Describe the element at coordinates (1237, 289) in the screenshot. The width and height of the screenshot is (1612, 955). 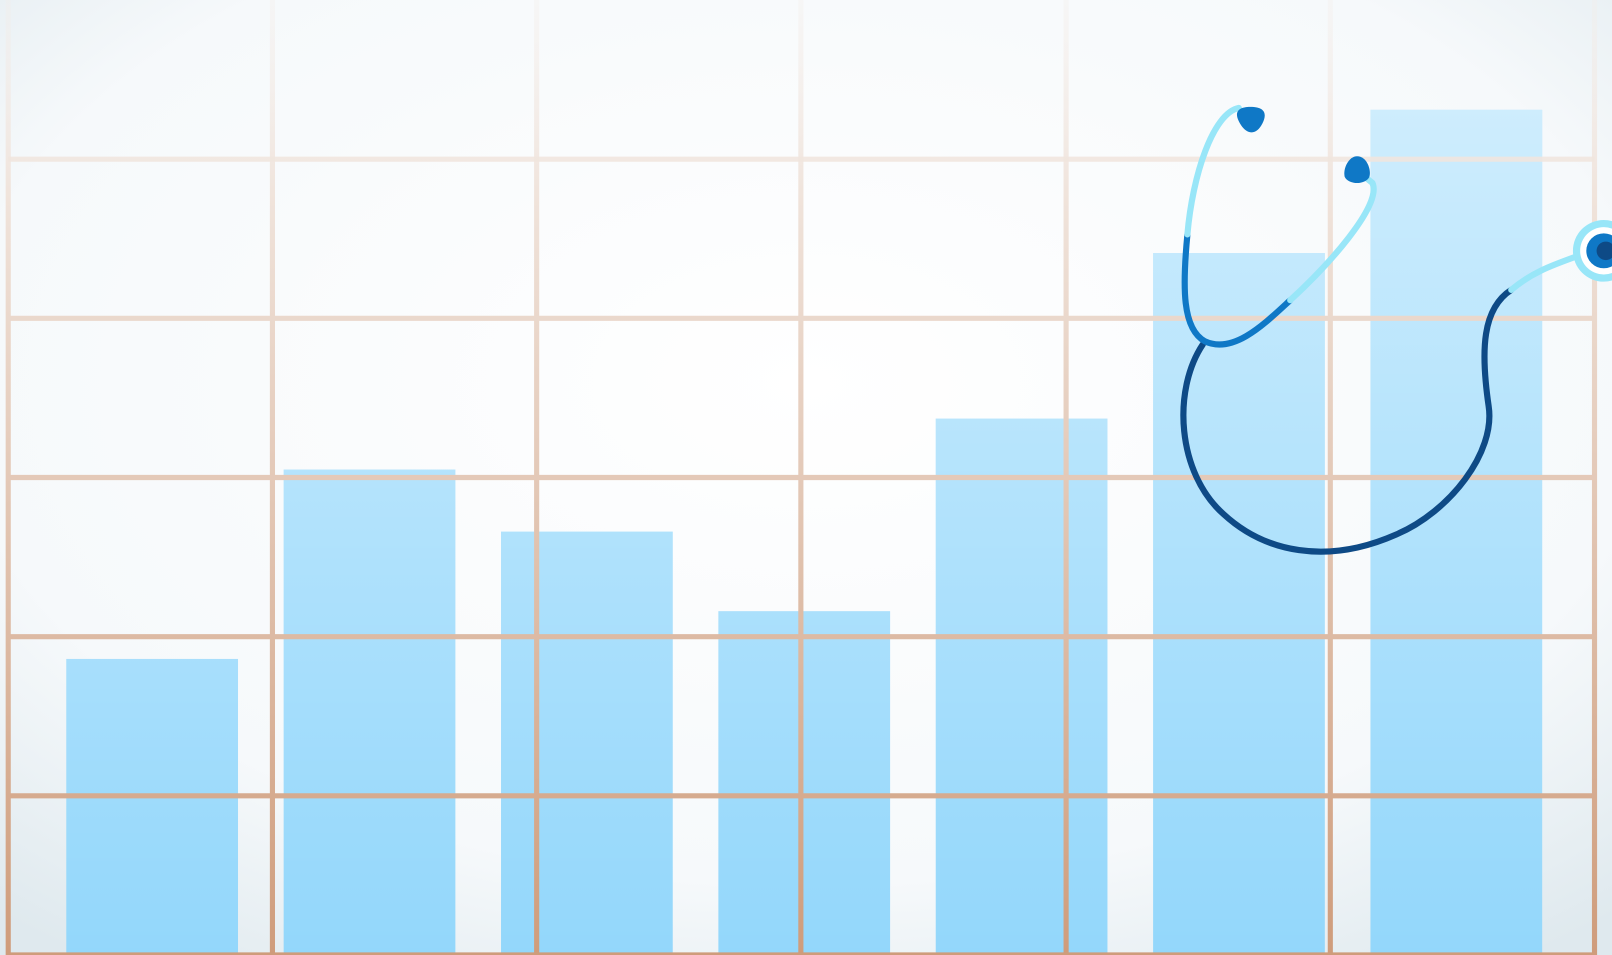
I see `binaural-left` at that location.